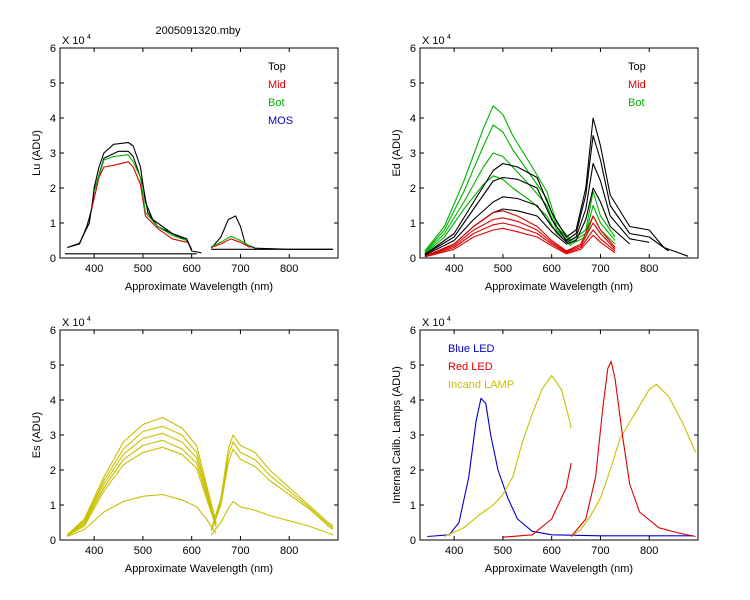  Describe the element at coordinates (37, 153) in the screenshot. I see `y-axis-label: Lu (ADU)` at that location.